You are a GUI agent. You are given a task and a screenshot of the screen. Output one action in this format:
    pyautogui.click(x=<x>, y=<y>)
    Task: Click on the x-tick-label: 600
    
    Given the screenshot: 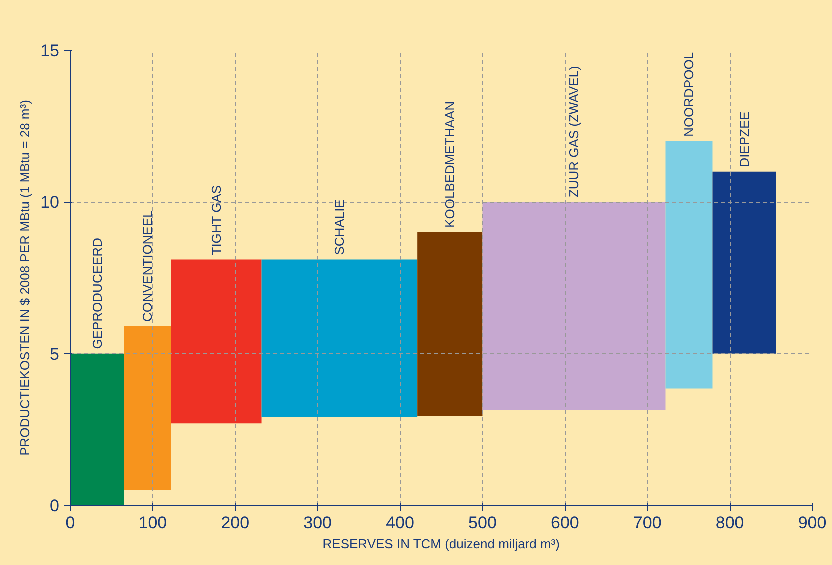 What is the action you would take?
    pyautogui.click(x=565, y=523)
    